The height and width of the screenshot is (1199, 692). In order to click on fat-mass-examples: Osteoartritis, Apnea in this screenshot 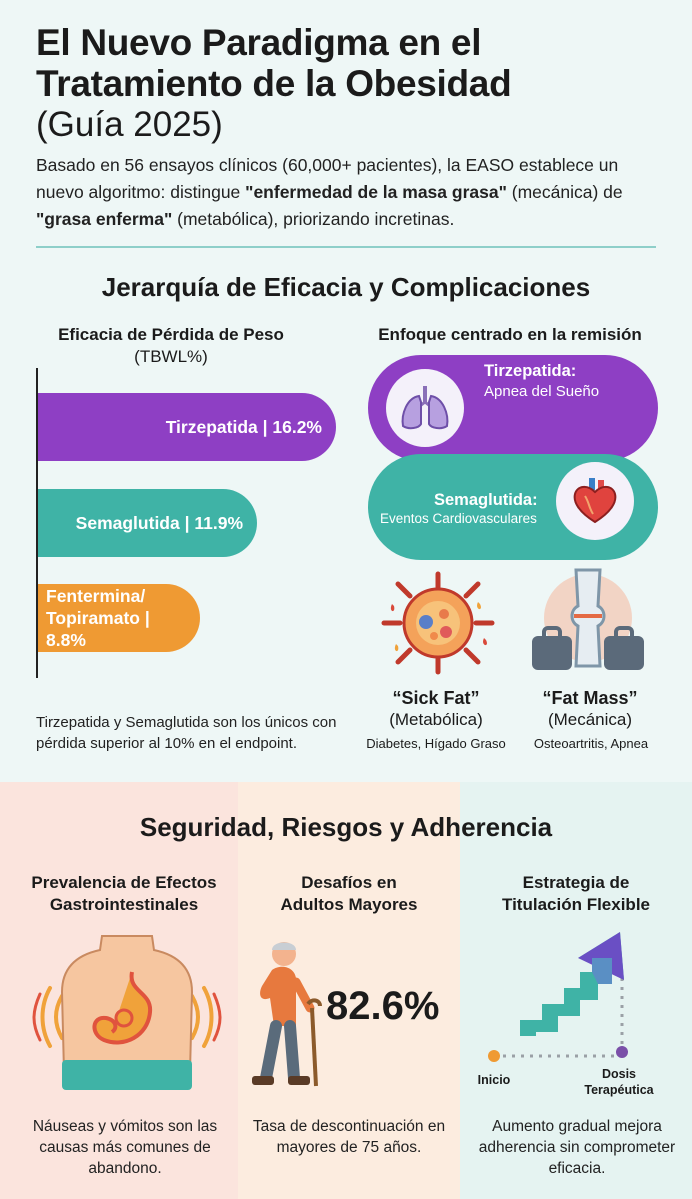, I will do `click(591, 743)`.